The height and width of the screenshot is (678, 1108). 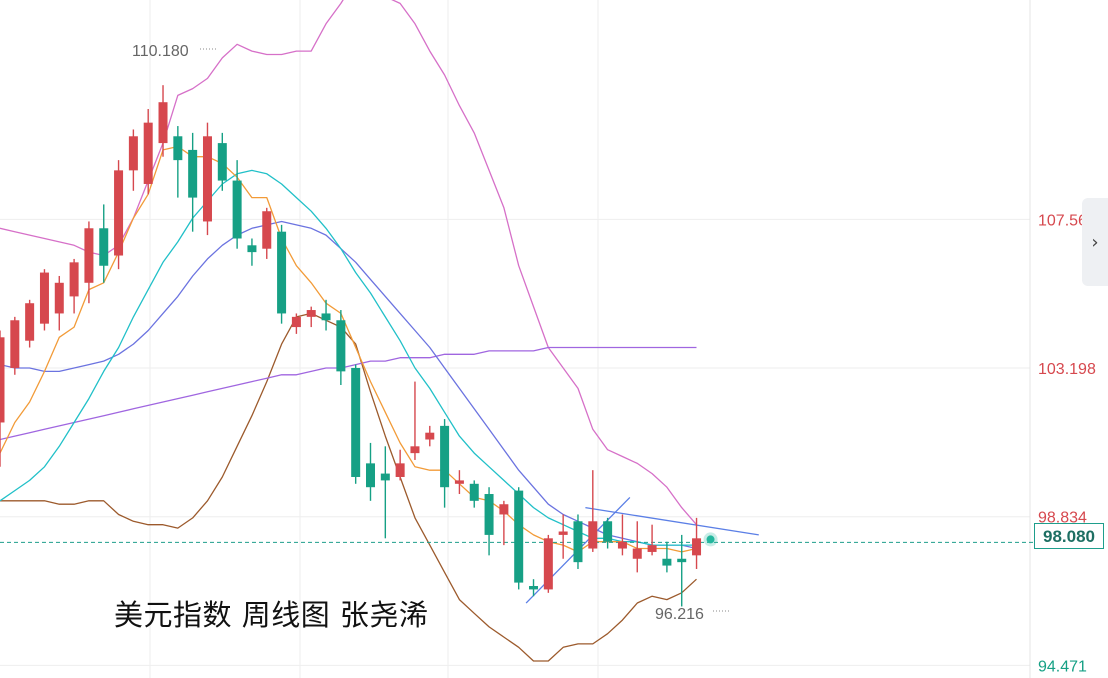 What do you see at coordinates (1062, 518) in the screenshot?
I see `y-tick-2: 98.834` at bounding box center [1062, 518].